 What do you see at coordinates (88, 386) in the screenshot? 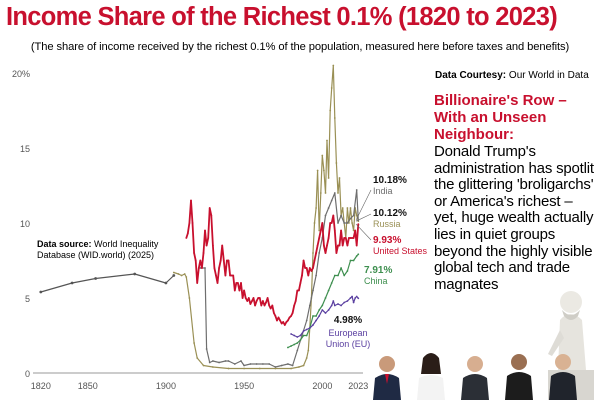
I see `x-tick-label: 1850` at bounding box center [88, 386].